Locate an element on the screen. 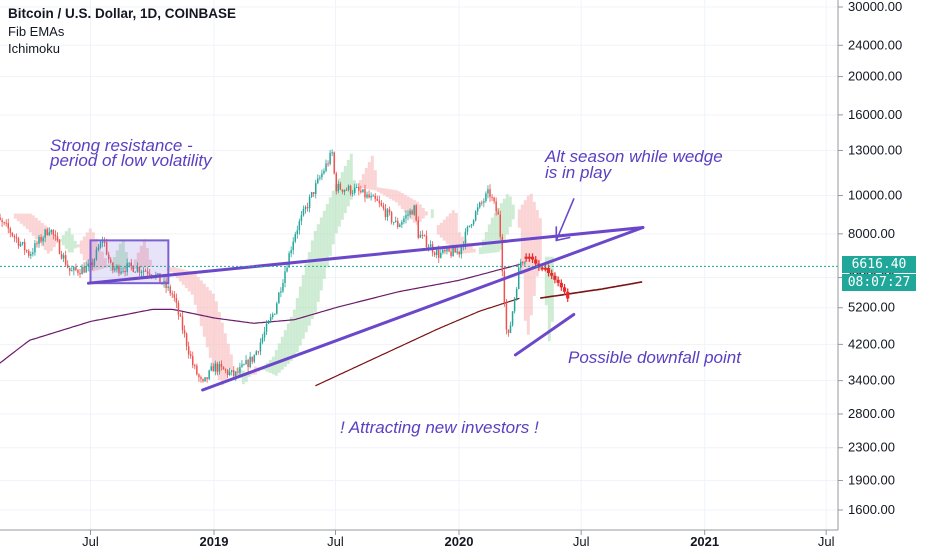 Image resolution: width=932 pixels, height=555 pixels. price-tick-label: 2800.00 is located at coordinates (871, 413).